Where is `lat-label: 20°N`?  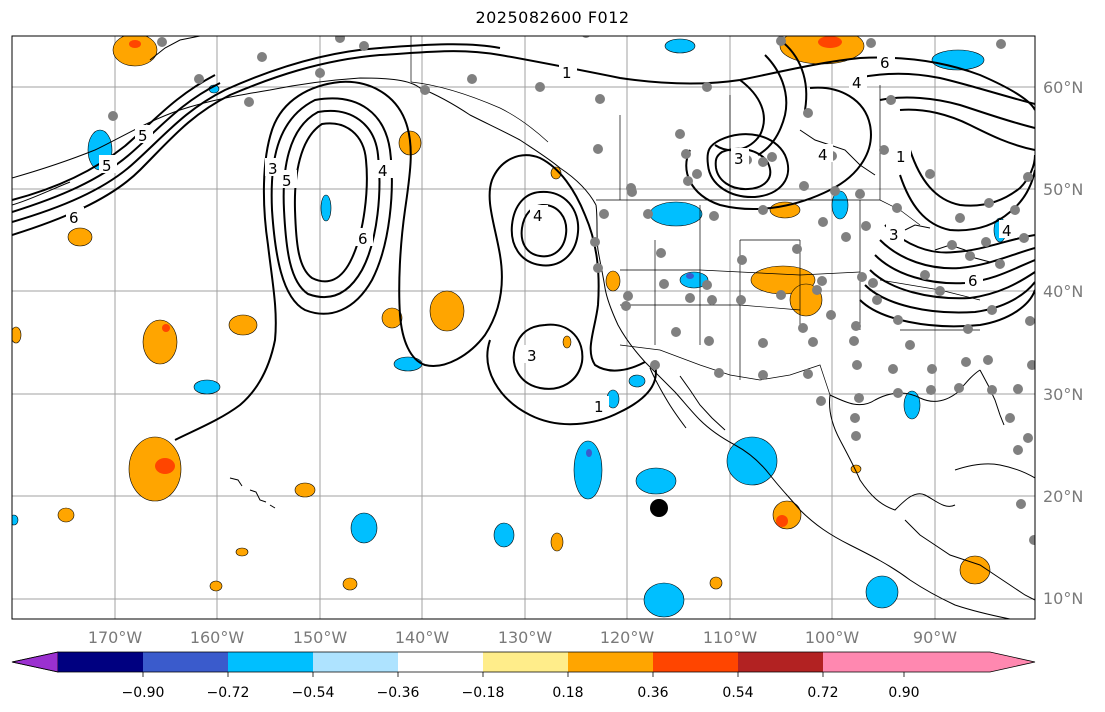 lat-label: 20°N is located at coordinates (1063, 496).